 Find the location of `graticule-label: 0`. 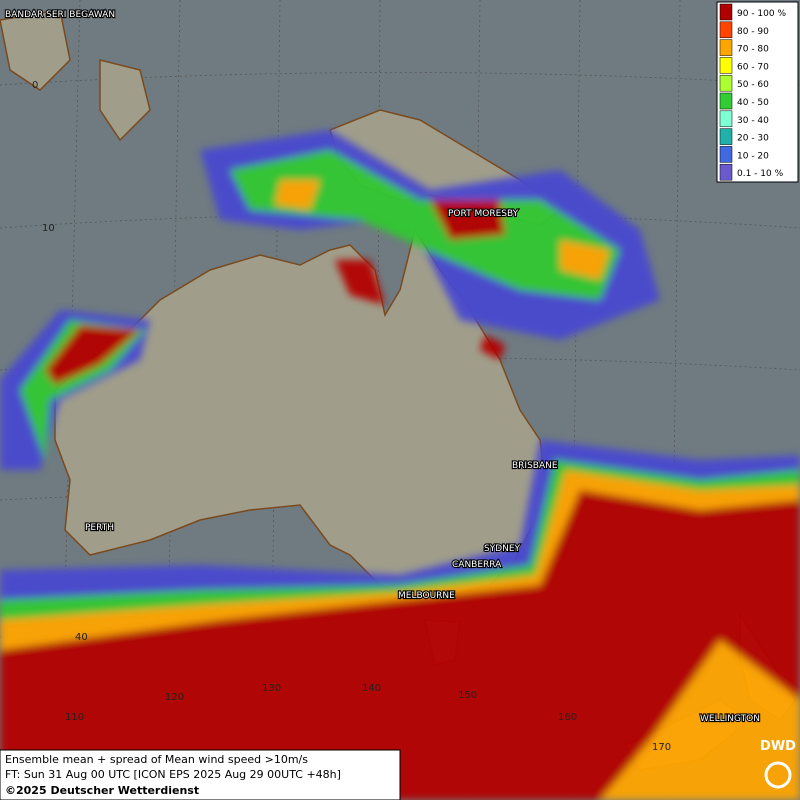

graticule-label: 0 is located at coordinates (35, 85).